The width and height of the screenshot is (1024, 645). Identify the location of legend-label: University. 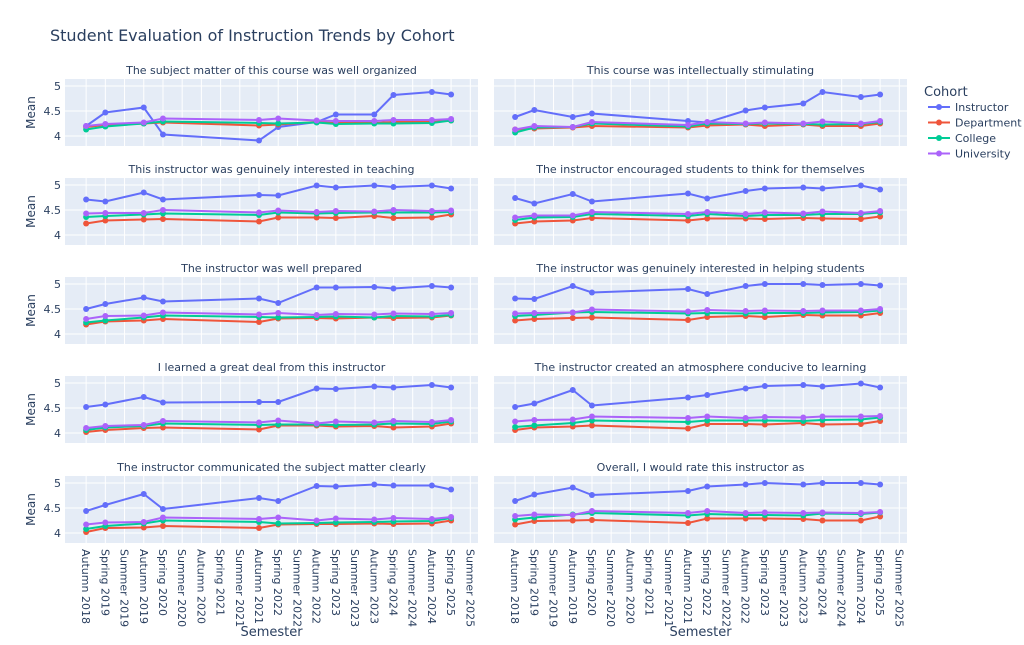
(983, 154).